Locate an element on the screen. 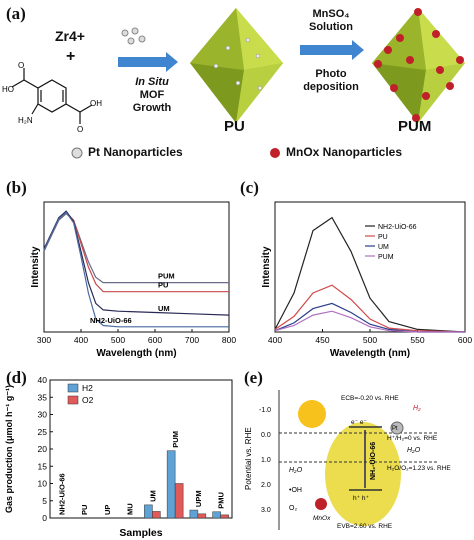 The width and height of the screenshot is (474, 540). series-label-pum: PUM is located at coordinates (166, 276).